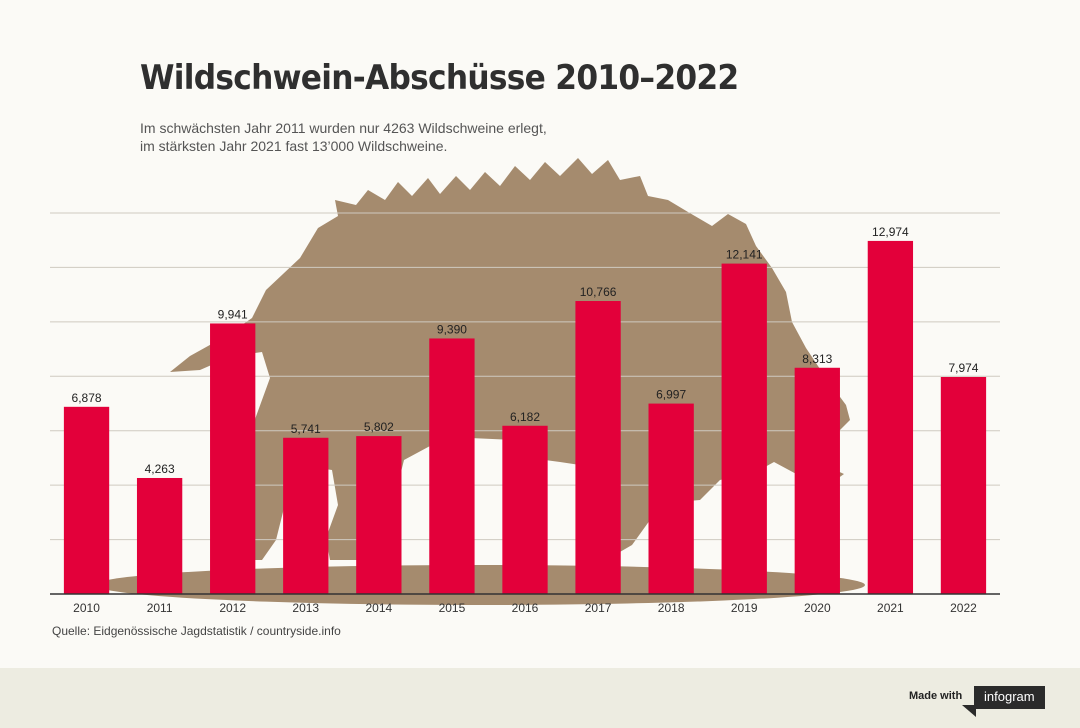 Image resolution: width=1080 pixels, height=728 pixels. What do you see at coordinates (452, 466) in the screenshot?
I see `bar-2015` at bounding box center [452, 466].